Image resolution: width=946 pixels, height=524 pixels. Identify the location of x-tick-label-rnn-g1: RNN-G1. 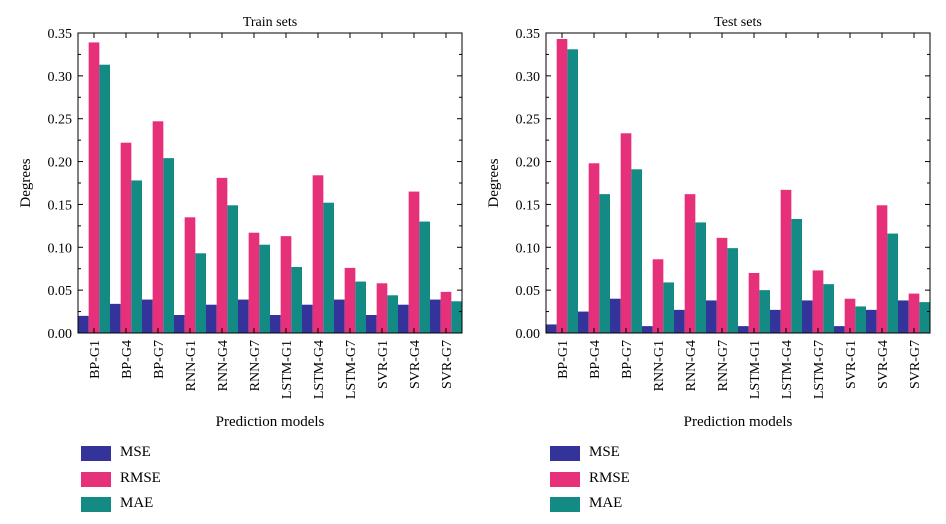
(191, 365).